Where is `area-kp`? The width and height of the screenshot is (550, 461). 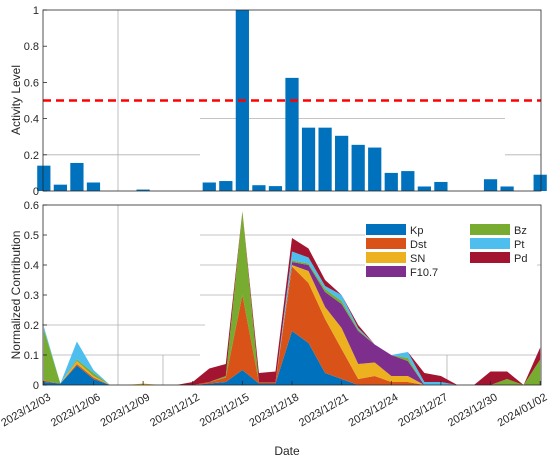 area-kp is located at coordinates (292, 358).